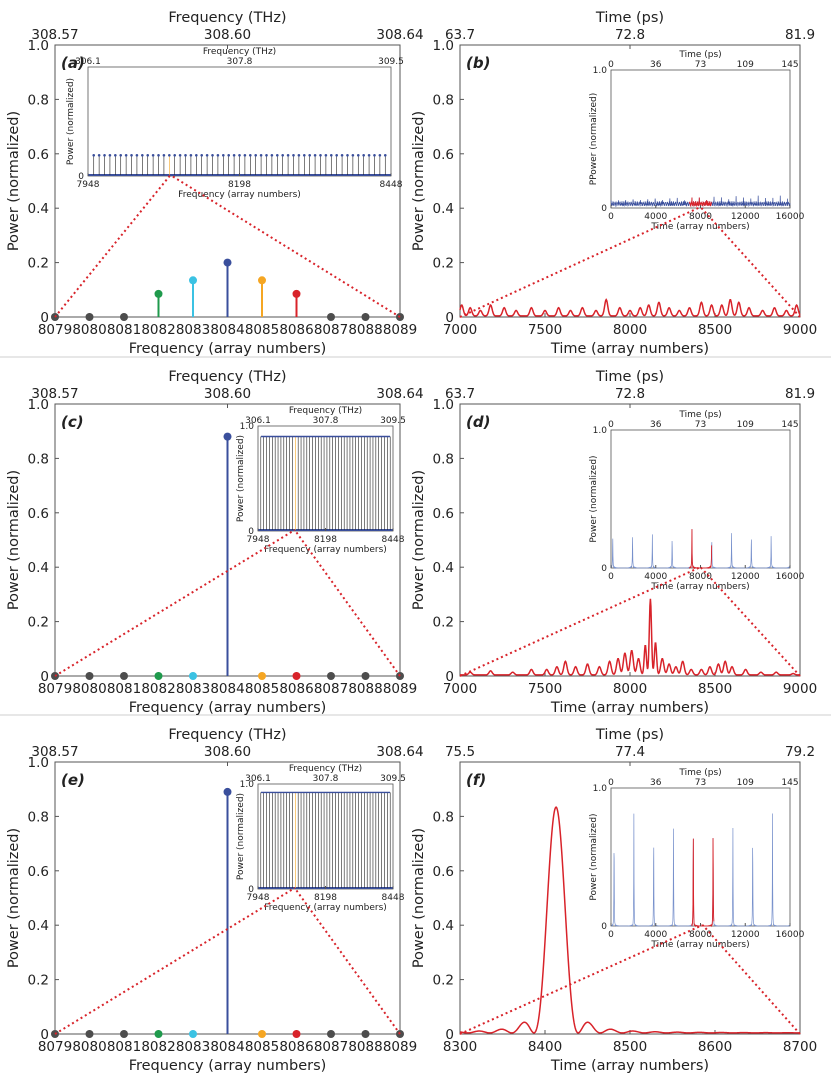  What do you see at coordinates (630, 330) in the screenshot?
I see `x-tick-label: 8000` at bounding box center [630, 330].